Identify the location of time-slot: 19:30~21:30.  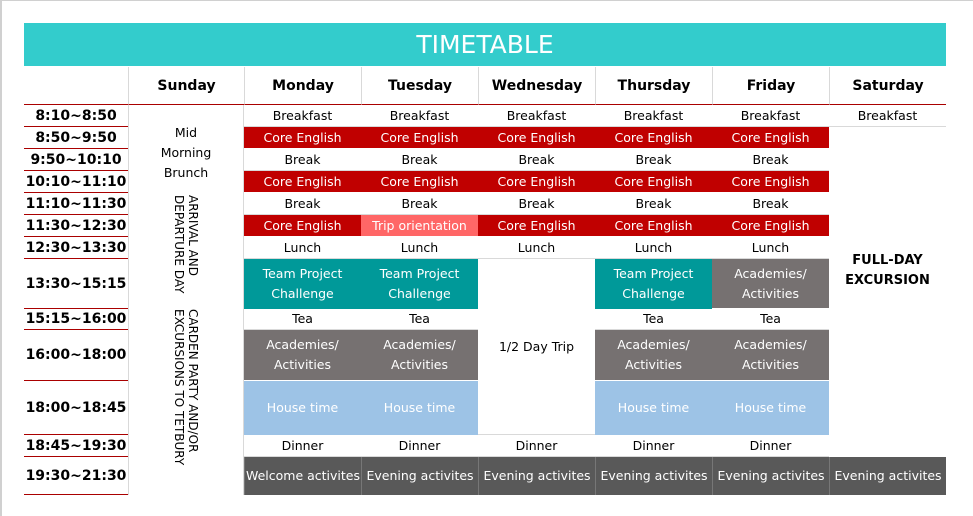
(76, 476).